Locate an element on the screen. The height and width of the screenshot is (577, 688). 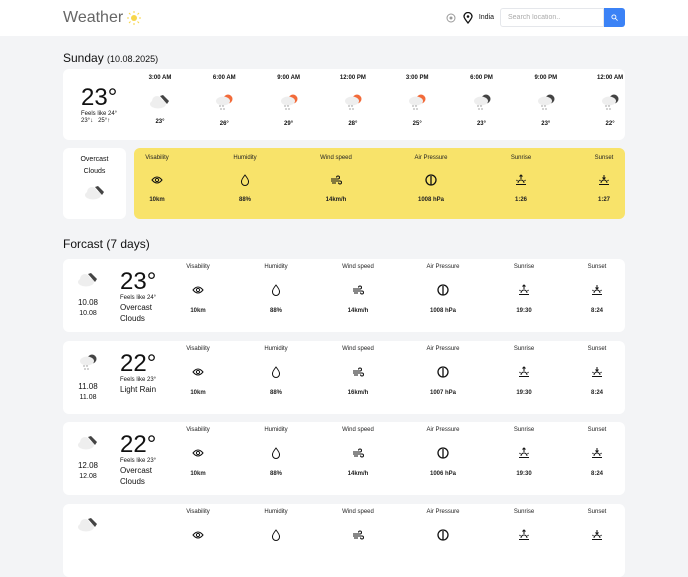
forecast-date: 10.08 is located at coordinates (88, 302).